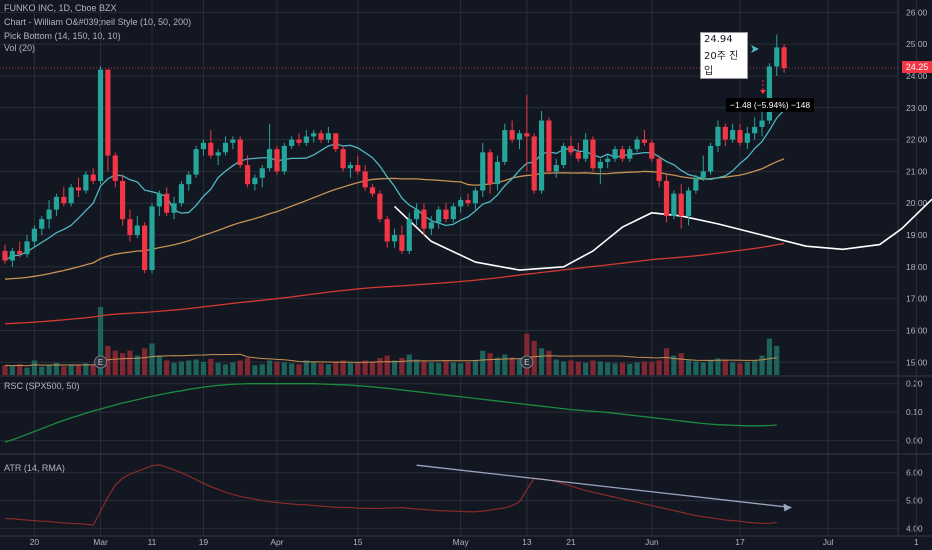  Describe the element at coordinates (755, 49) in the screenshot. I see `entry-arrow-icon` at that location.